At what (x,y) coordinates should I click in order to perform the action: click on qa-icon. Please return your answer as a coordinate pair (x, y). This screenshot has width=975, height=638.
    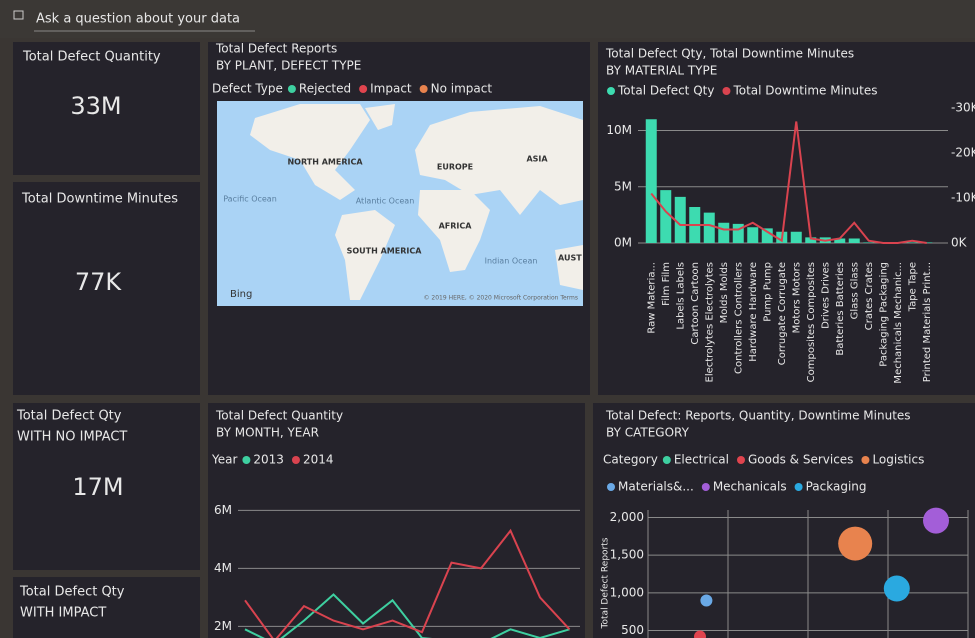
    Looking at the image, I should click on (18, 15).